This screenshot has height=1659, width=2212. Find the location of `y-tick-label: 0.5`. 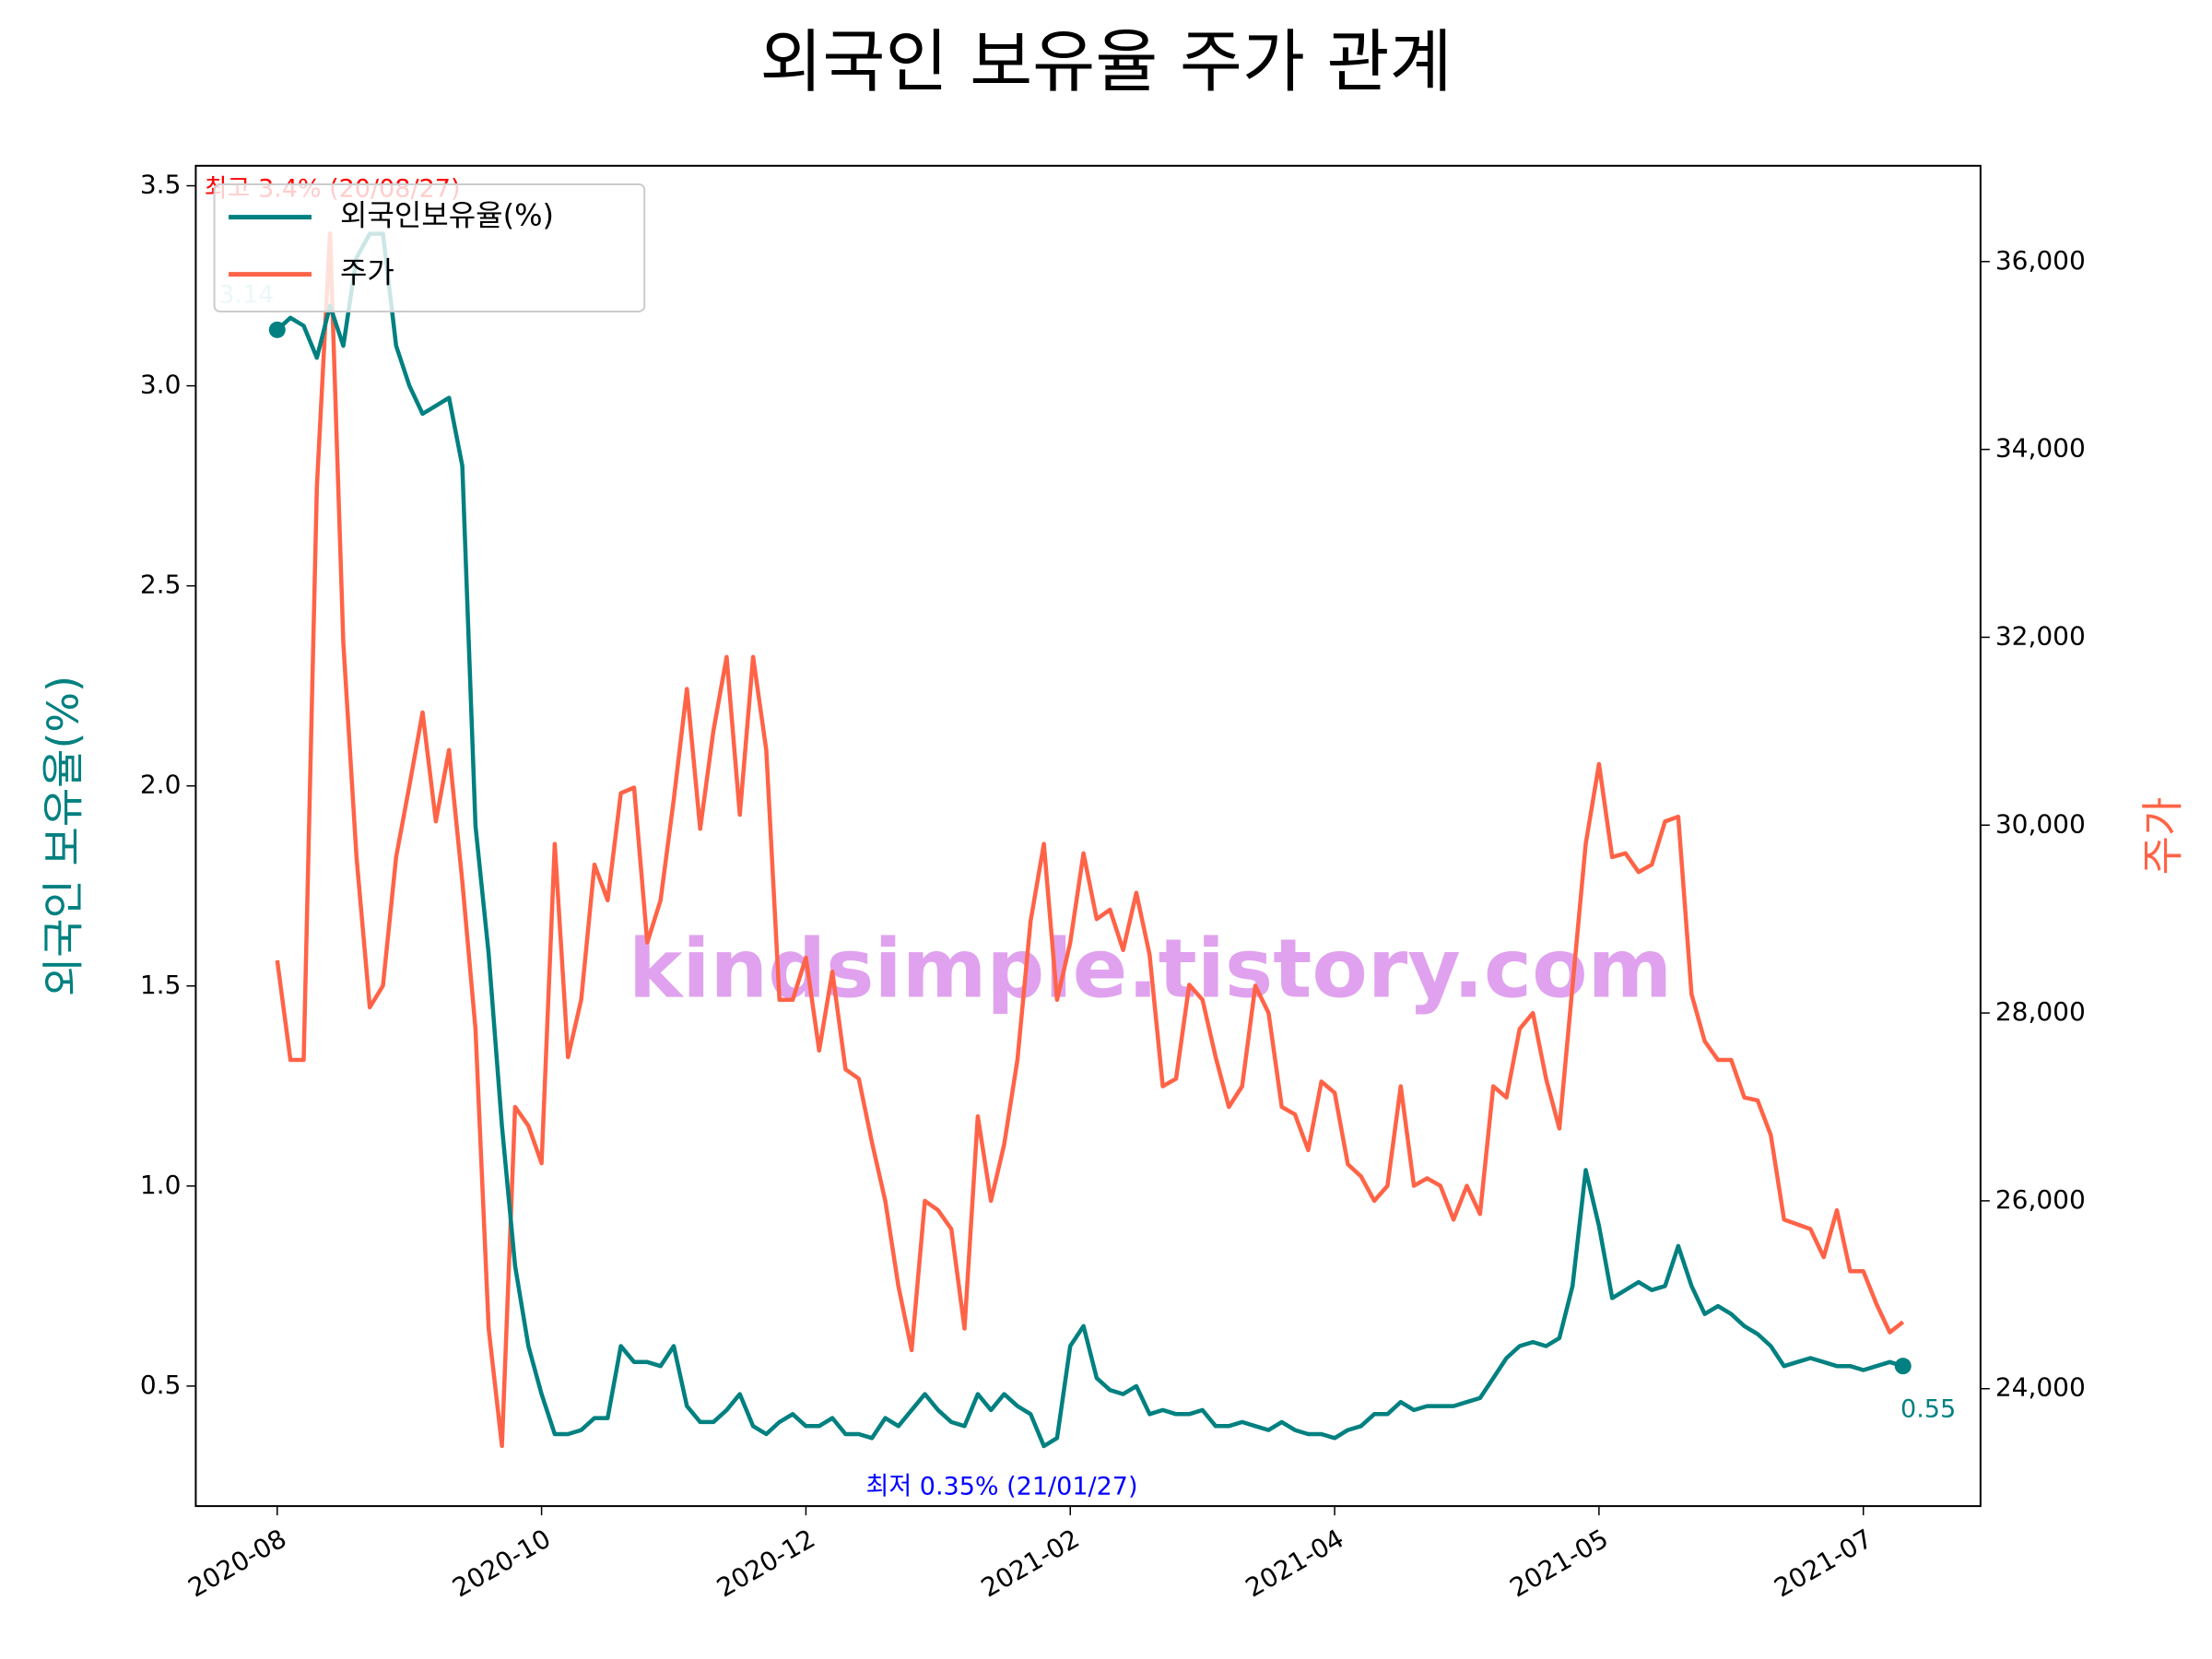

y-tick-label: 0.5 is located at coordinates (161, 1385).